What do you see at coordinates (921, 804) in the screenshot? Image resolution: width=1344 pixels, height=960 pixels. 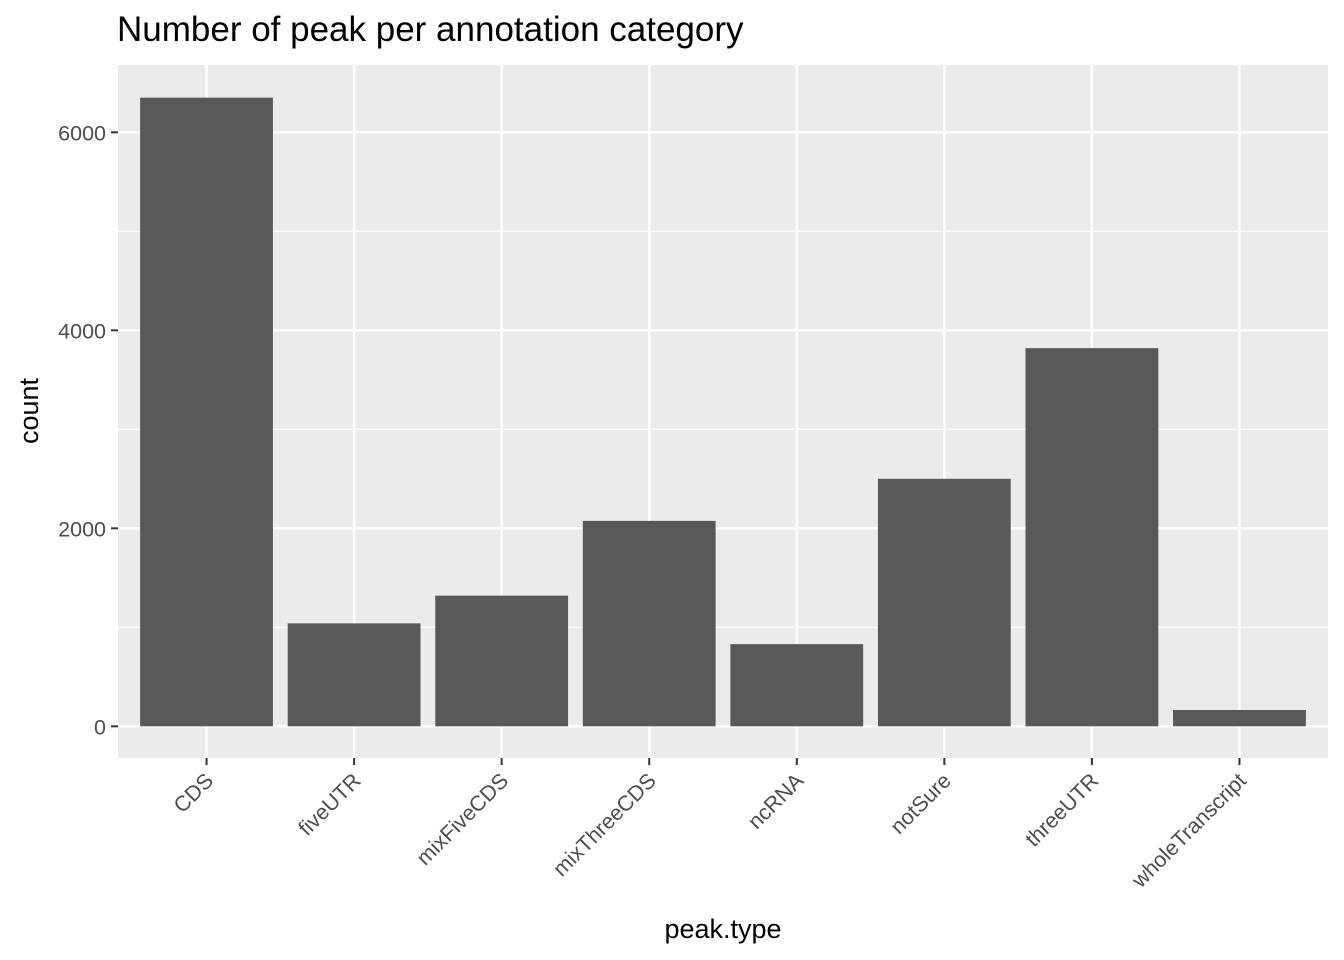 I see `x-tick-label: notSure` at bounding box center [921, 804].